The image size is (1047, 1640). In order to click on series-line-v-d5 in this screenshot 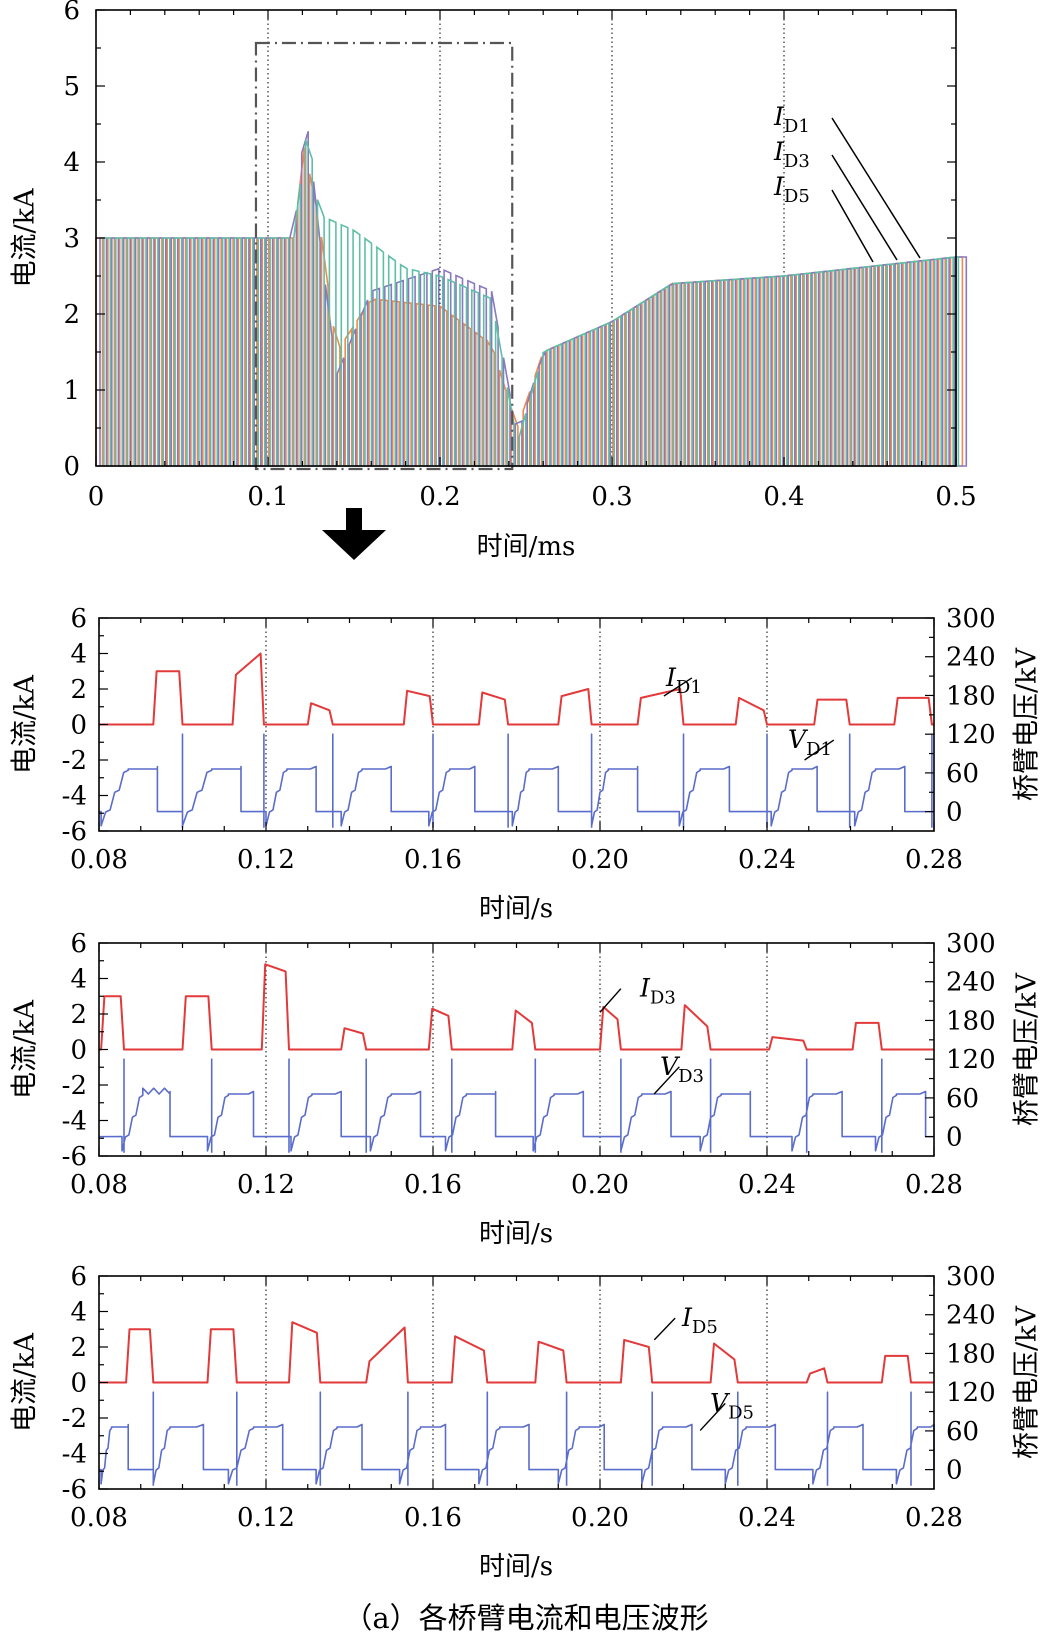, I will do `click(516, 1438)`.